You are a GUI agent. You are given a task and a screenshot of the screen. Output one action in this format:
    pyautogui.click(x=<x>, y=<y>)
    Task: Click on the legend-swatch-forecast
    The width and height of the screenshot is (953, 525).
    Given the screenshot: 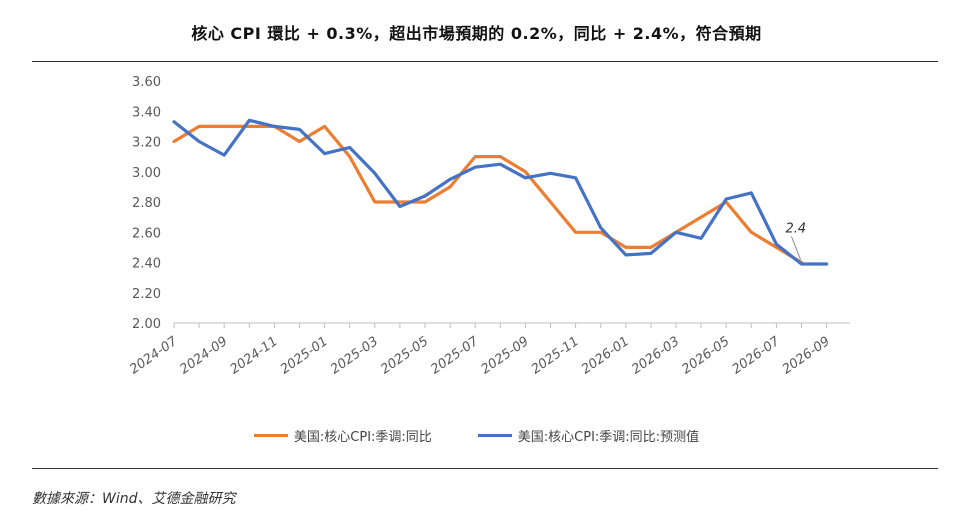 What is the action you would take?
    pyautogui.click(x=494, y=435)
    